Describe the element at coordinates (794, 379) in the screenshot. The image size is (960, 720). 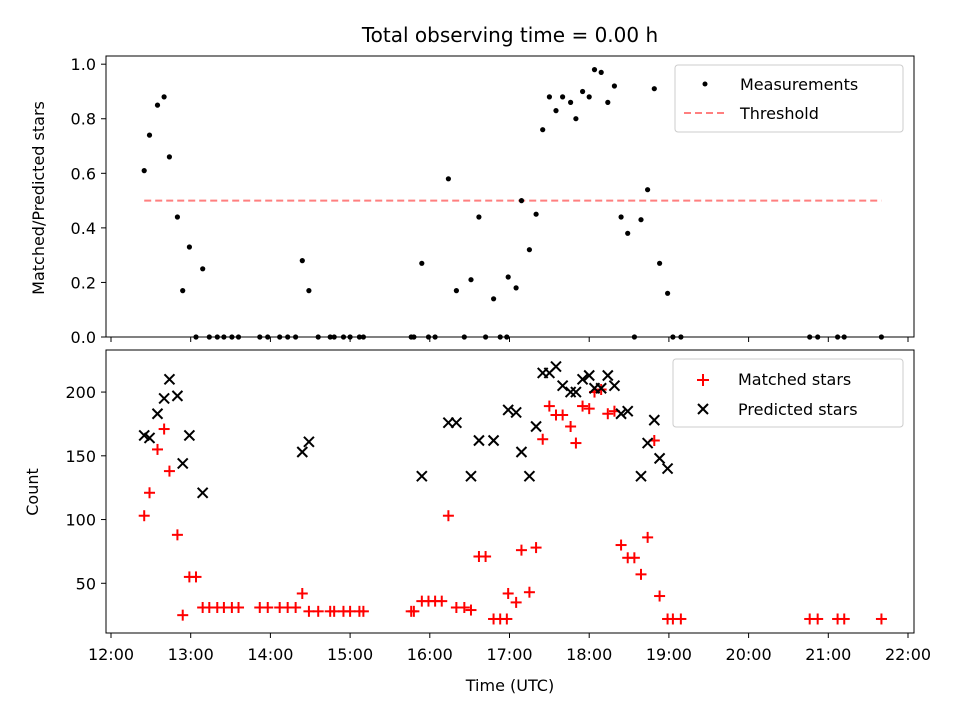
I see `legend-matched-label: Matched stars` at that location.